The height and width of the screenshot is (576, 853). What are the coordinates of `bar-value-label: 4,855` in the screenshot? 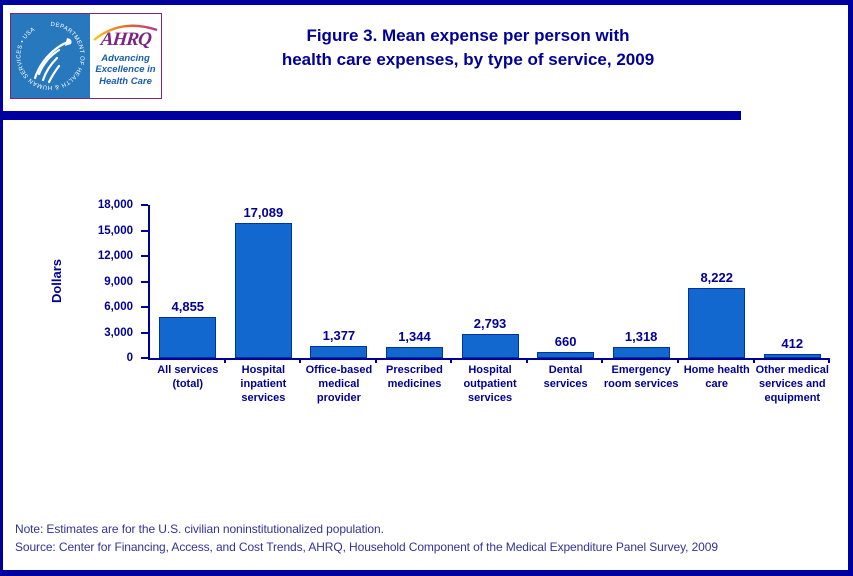 It's located at (188, 306).